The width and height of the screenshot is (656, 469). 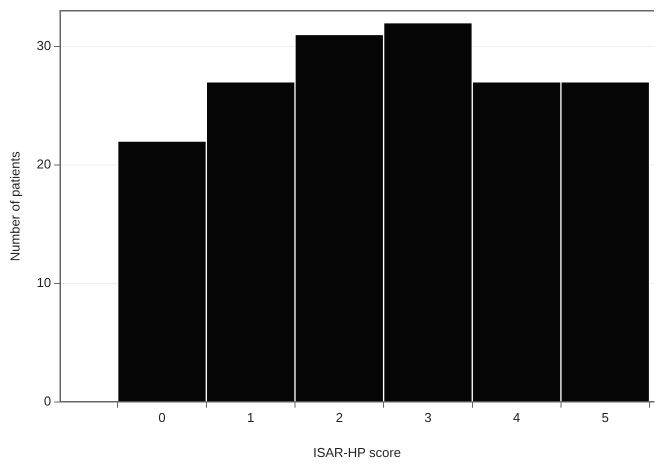 I want to click on x-tick-label: 5, so click(x=605, y=418).